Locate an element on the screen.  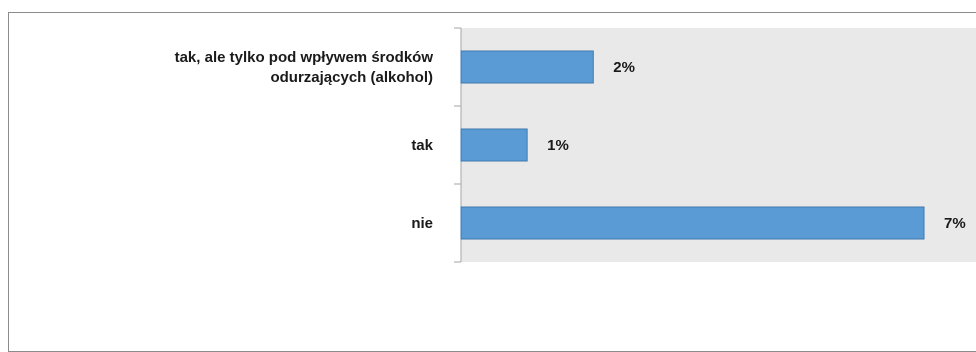
category-label: tak, ale tylko pod wpływem środków is located at coordinates (304, 57).